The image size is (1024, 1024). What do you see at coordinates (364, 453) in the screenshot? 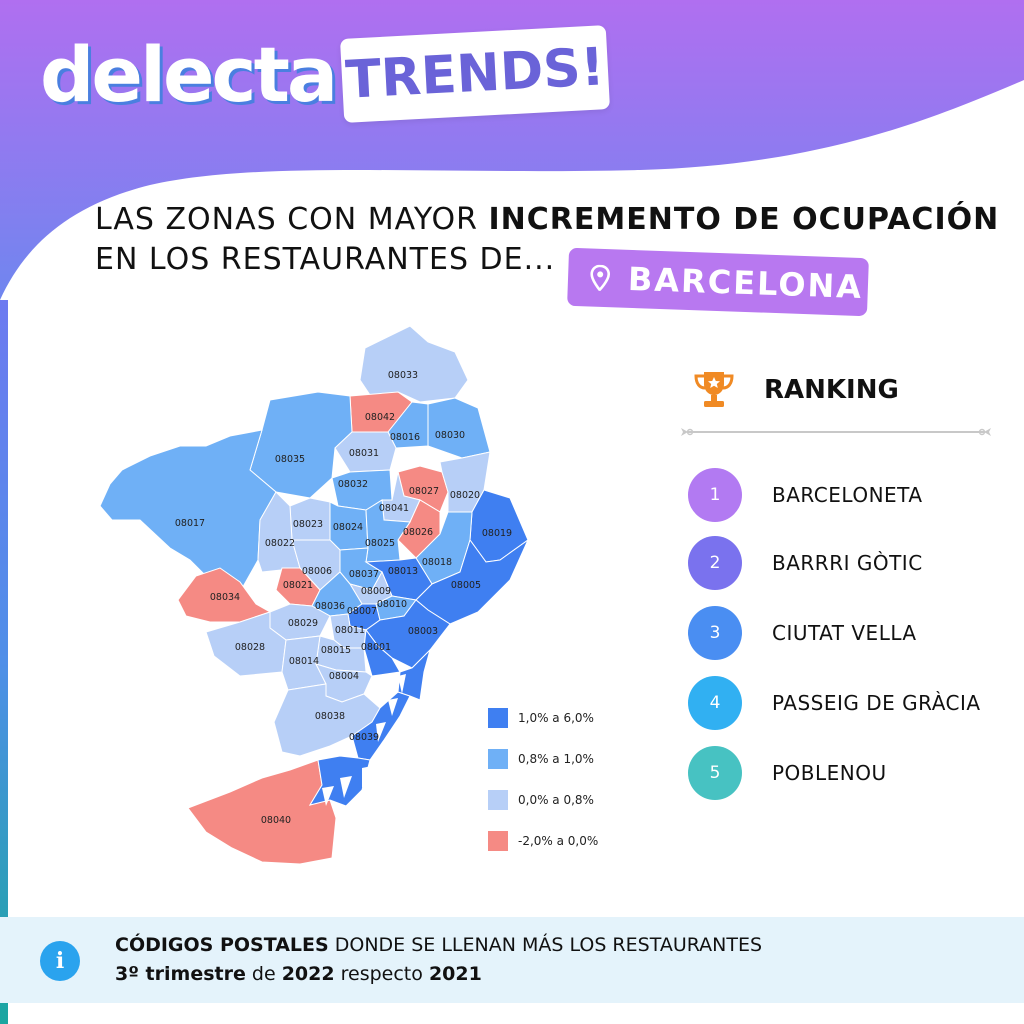
I see `zone-label-08031: 08031` at bounding box center [364, 453].